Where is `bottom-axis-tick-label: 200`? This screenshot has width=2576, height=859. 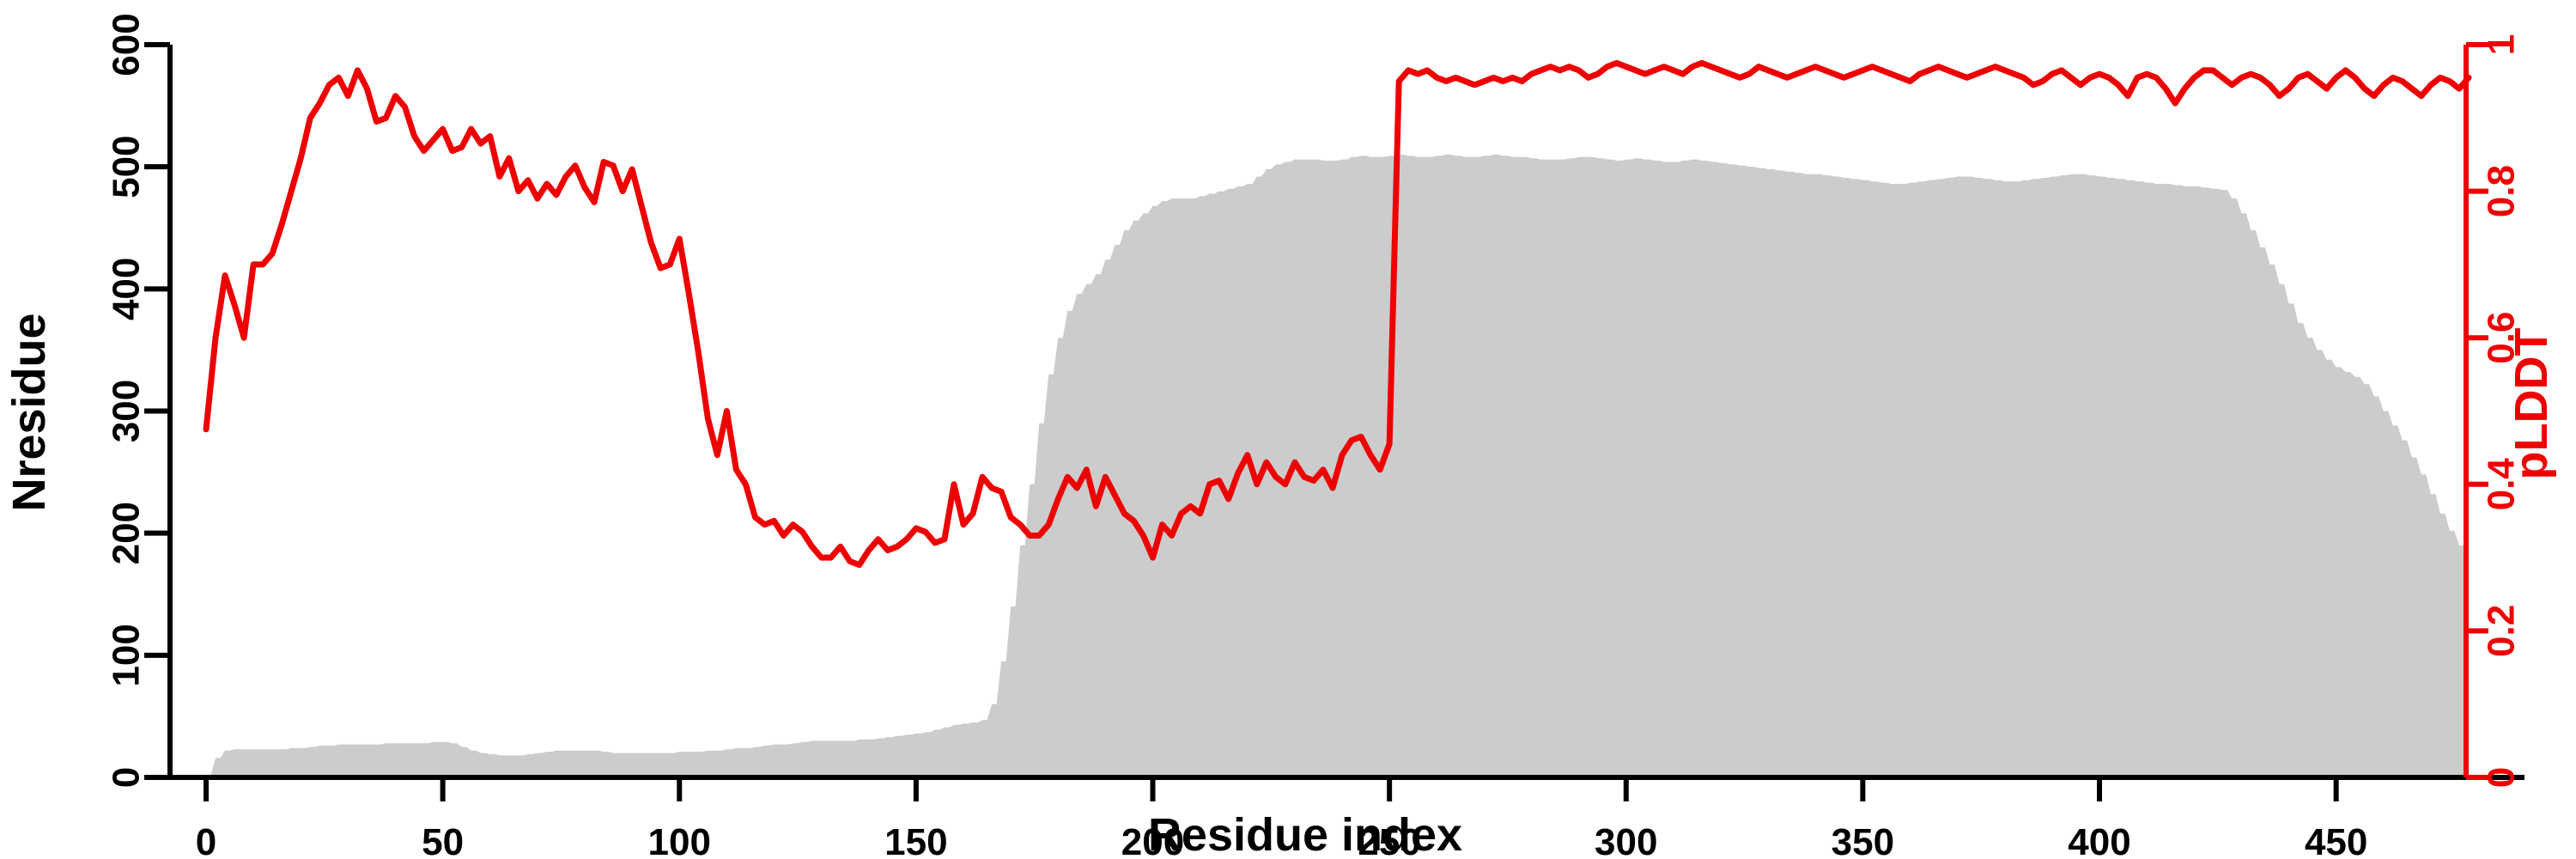
bottom-axis-tick-label: 200 is located at coordinates (1152, 840).